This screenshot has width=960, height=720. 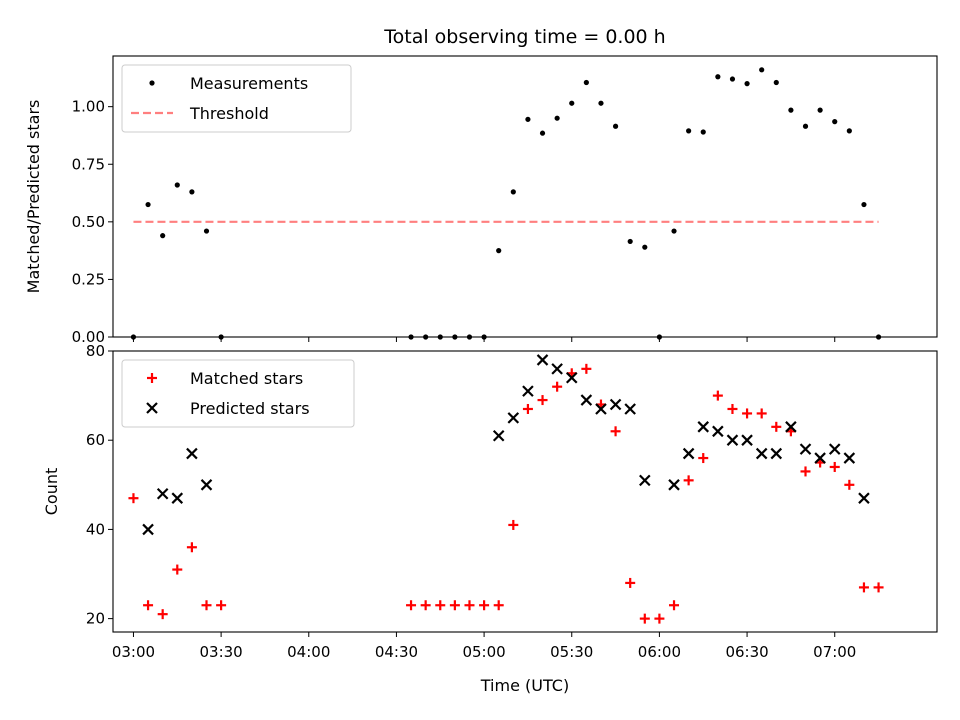 I want to click on y-axis: 20 40 60 80, so click(x=99, y=485).